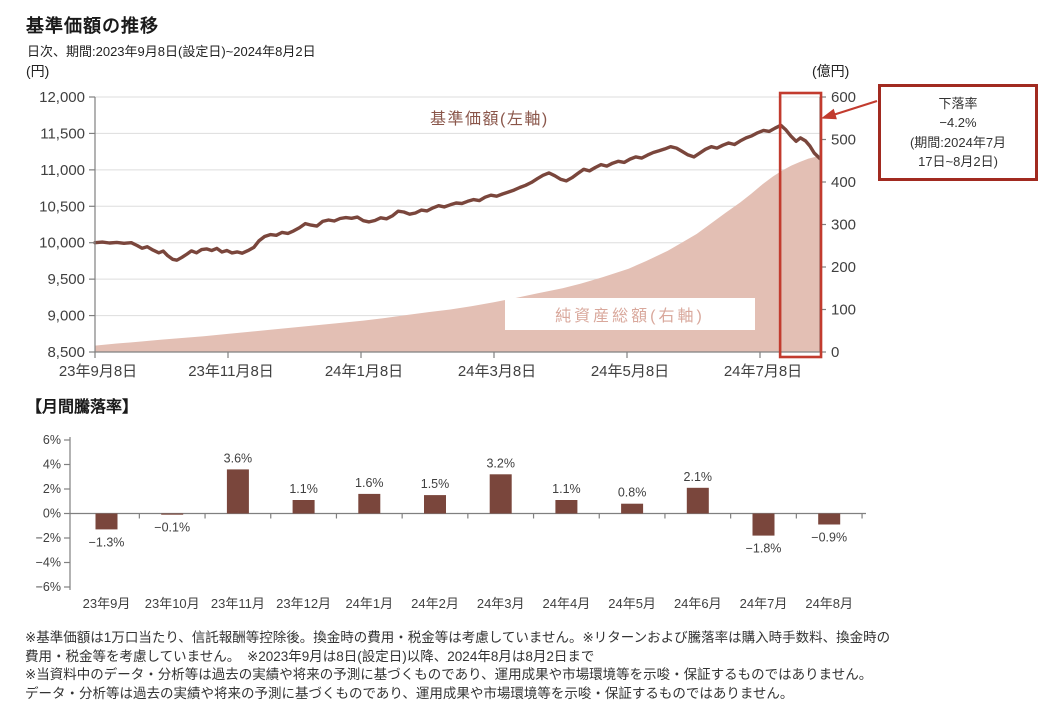 The width and height of the screenshot is (1043, 710). I want to click on annotation-arrow-head, so click(829, 114).